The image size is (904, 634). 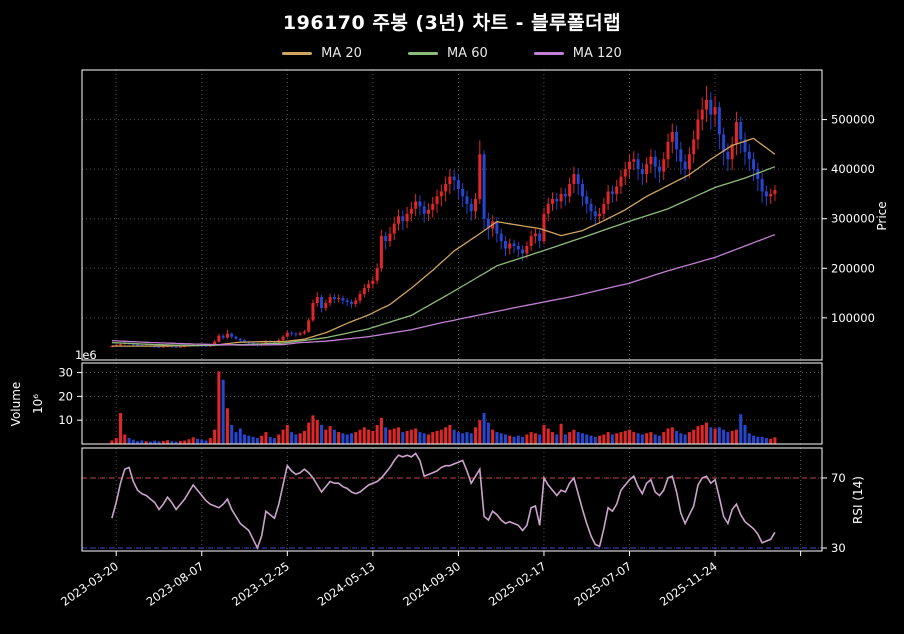 I want to click on x-tick-label: 2023-12-25, so click(x=260, y=584).